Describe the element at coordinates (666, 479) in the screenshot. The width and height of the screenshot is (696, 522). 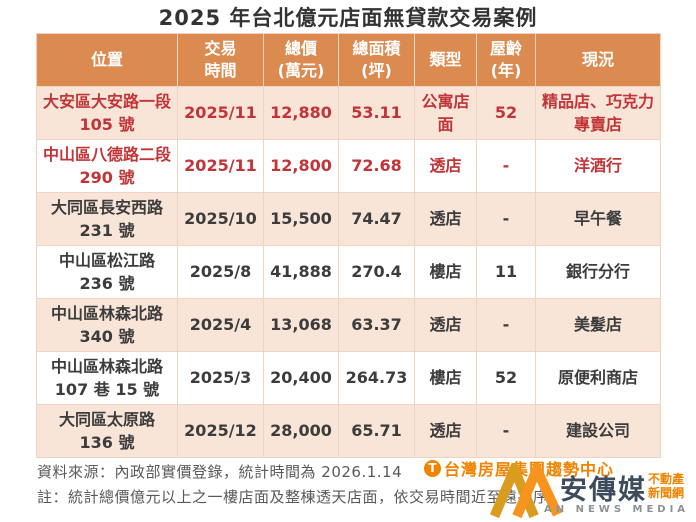
I see `watermark-tagline-1: 不動產` at that location.